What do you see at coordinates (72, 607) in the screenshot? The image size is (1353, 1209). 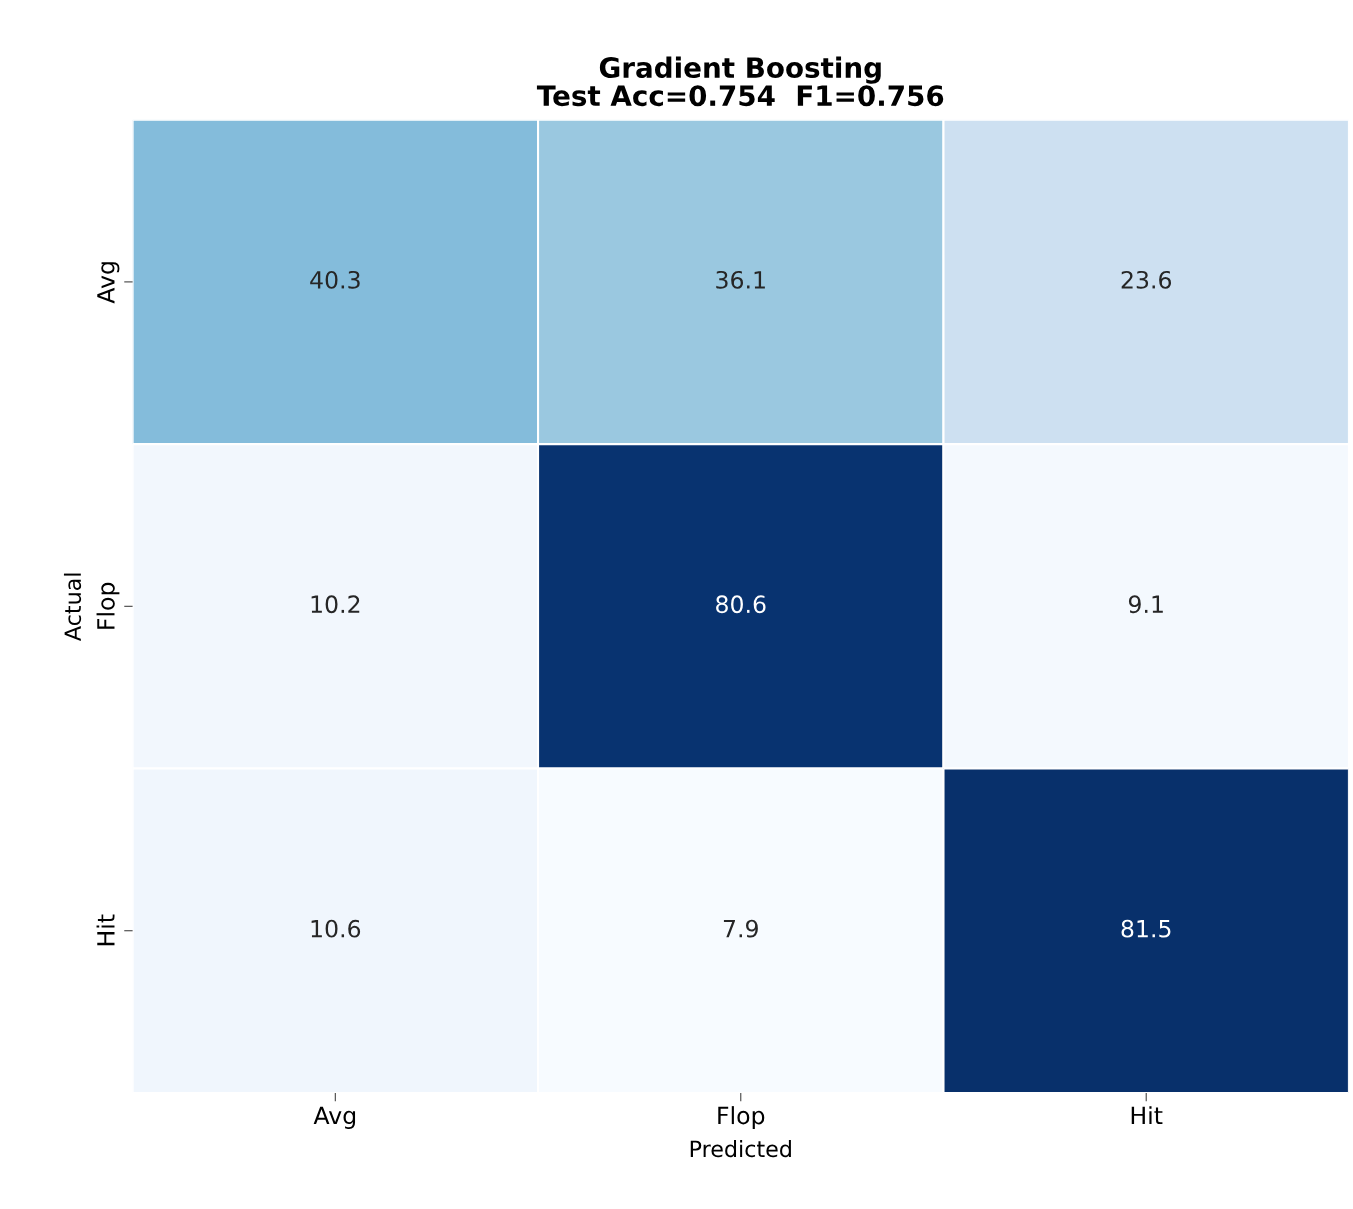 I see `y-axis-title: Actual` at bounding box center [72, 607].